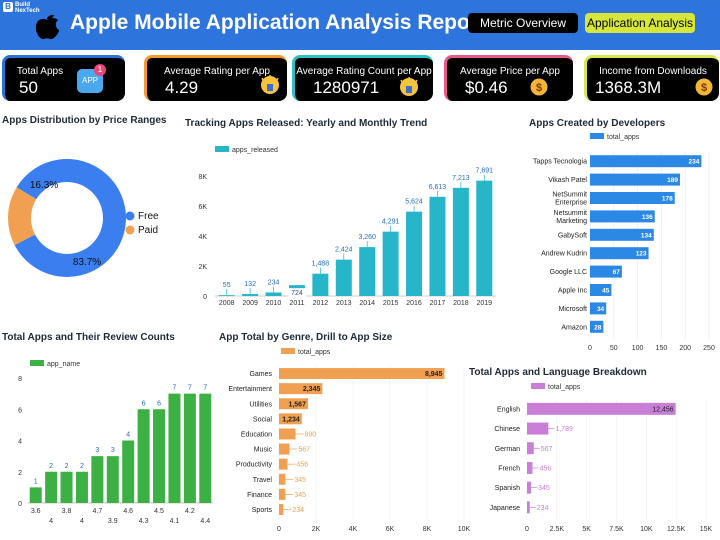  What do you see at coordinates (202, 267) in the screenshot?
I see `trend-y-tick: 2K` at bounding box center [202, 267].